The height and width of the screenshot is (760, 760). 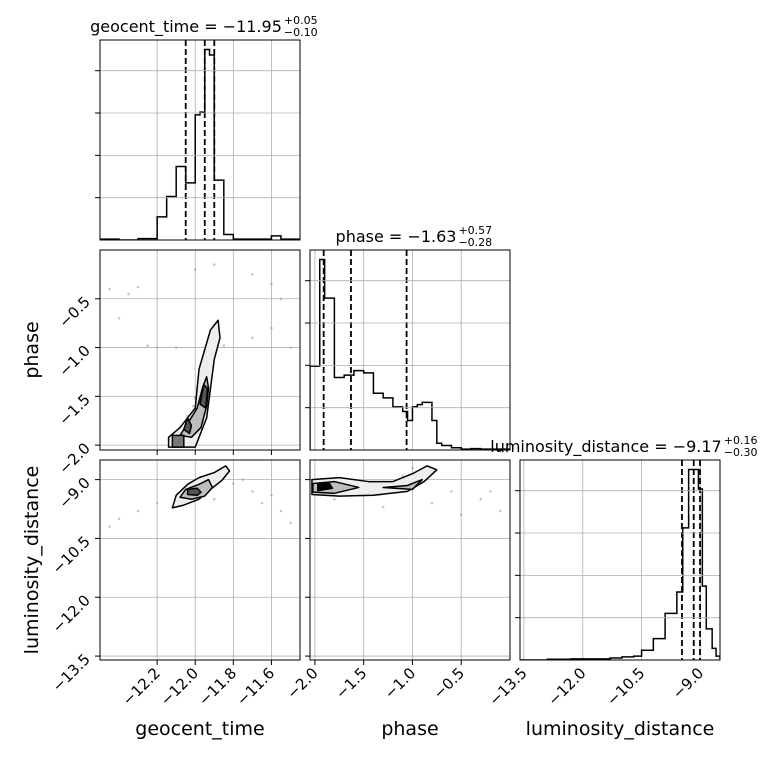 I want to click on x-tick-label-phase: −1.0, so click(x=400, y=683).